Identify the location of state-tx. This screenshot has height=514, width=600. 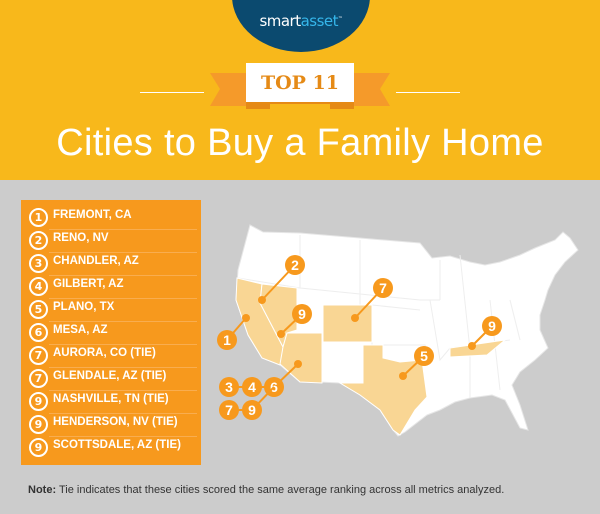
(383, 390).